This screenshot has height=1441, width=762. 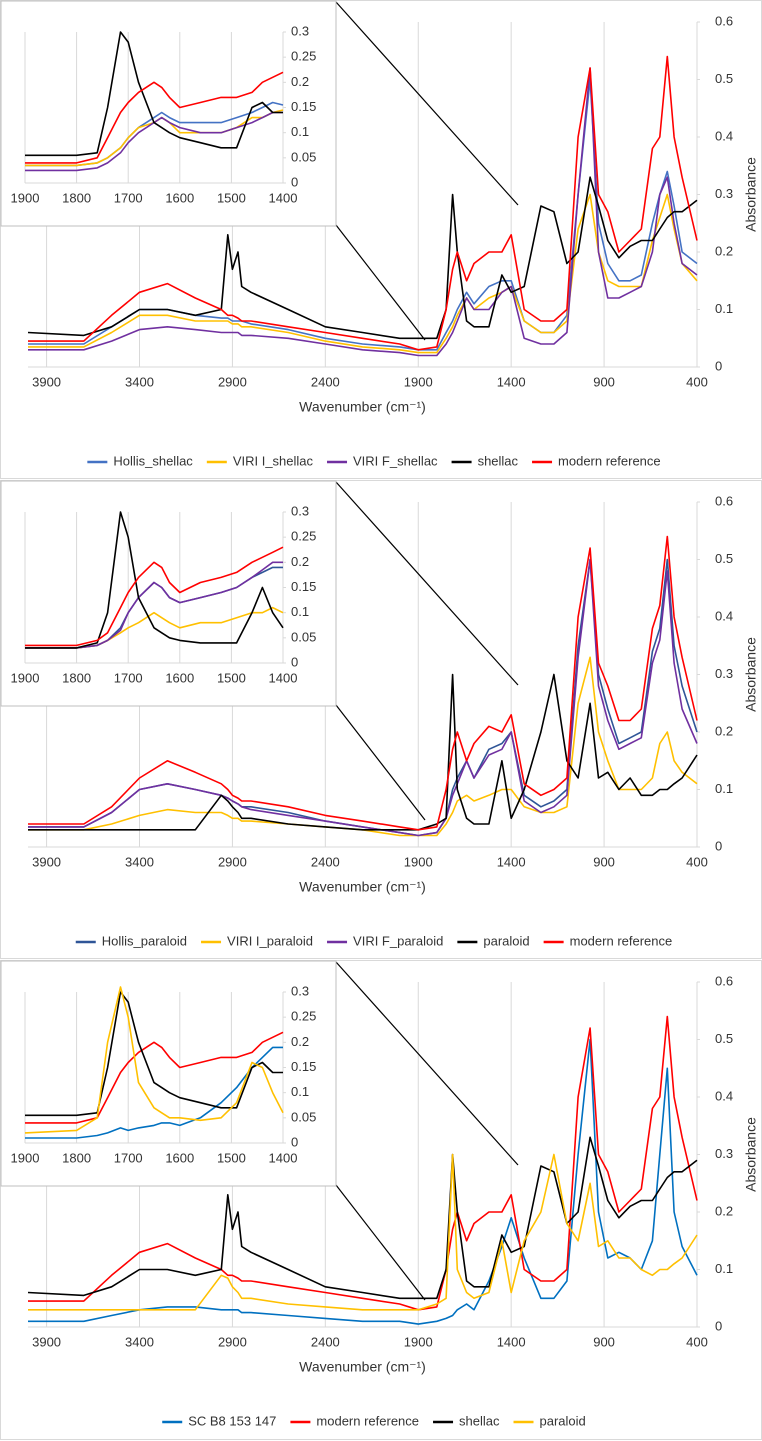 I want to click on legend-label: Hollis_shellac, so click(x=153, y=460).